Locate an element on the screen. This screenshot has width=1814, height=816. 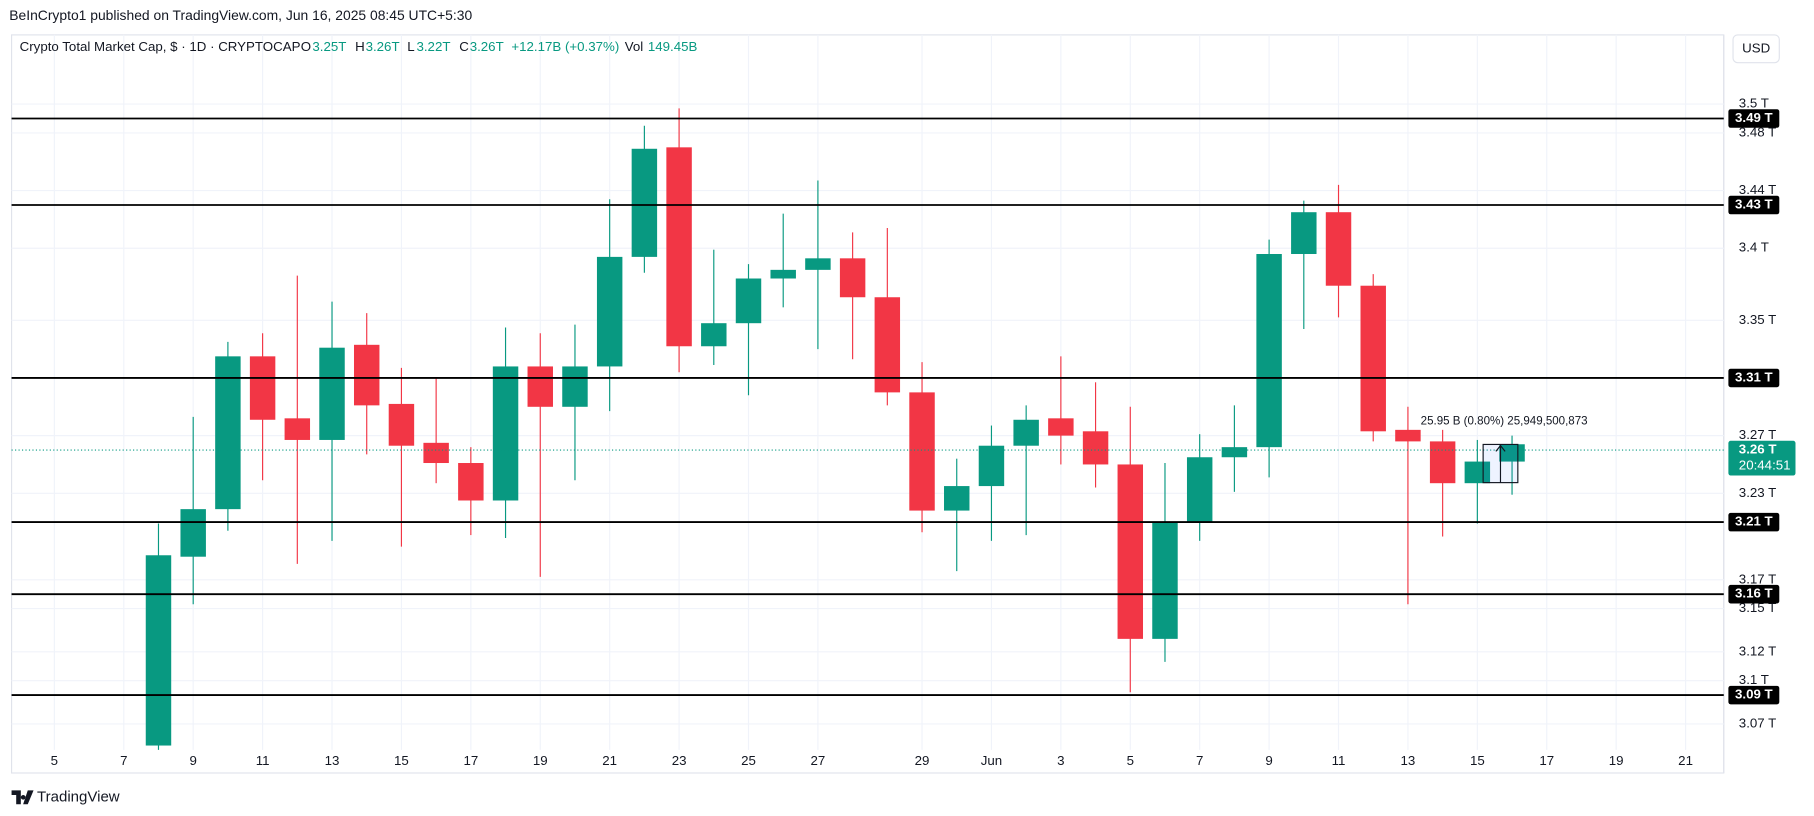
legend-c-label: C is located at coordinates (464, 46).